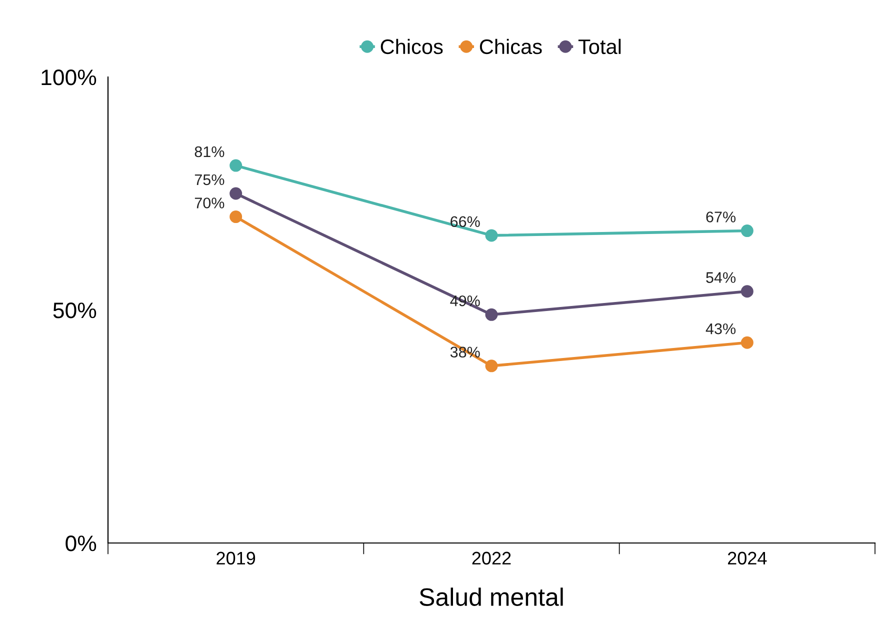 The height and width of the screenshot is (629, 889). What do you see at coordinates (209, 180) in the screenshot?
I see `data-label: 75%` at bounding box center [209, 180].